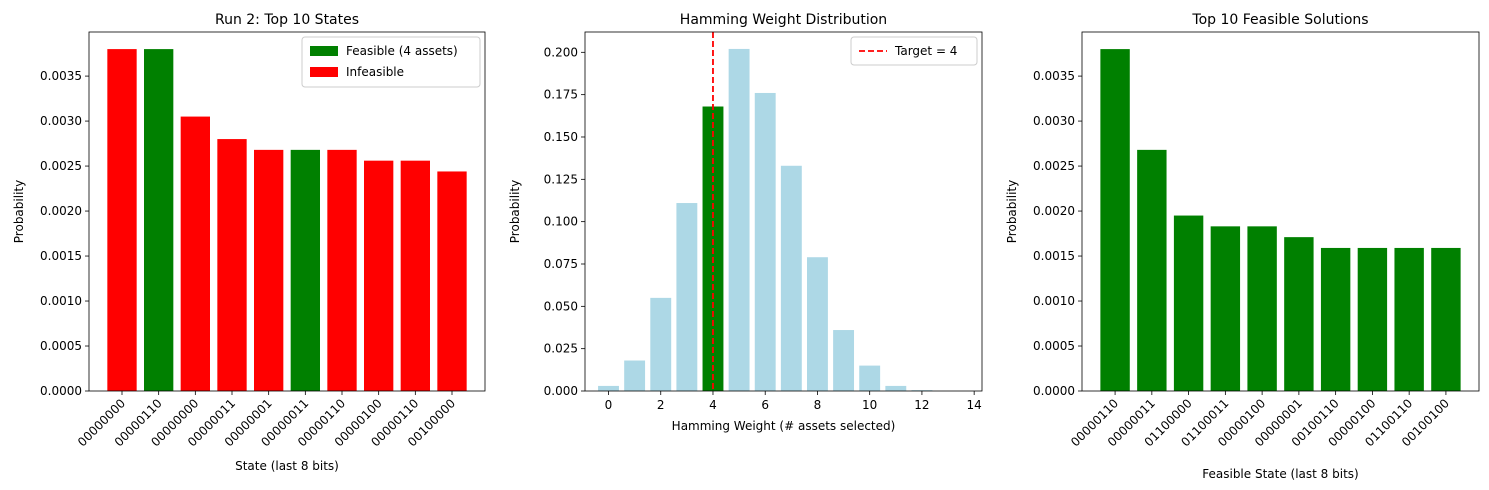 This screenshot has width=1489, height=490. Describe the element at coordinates (561, 137) in the screenshot. I see `y-tick-label: 0.150` at that location.